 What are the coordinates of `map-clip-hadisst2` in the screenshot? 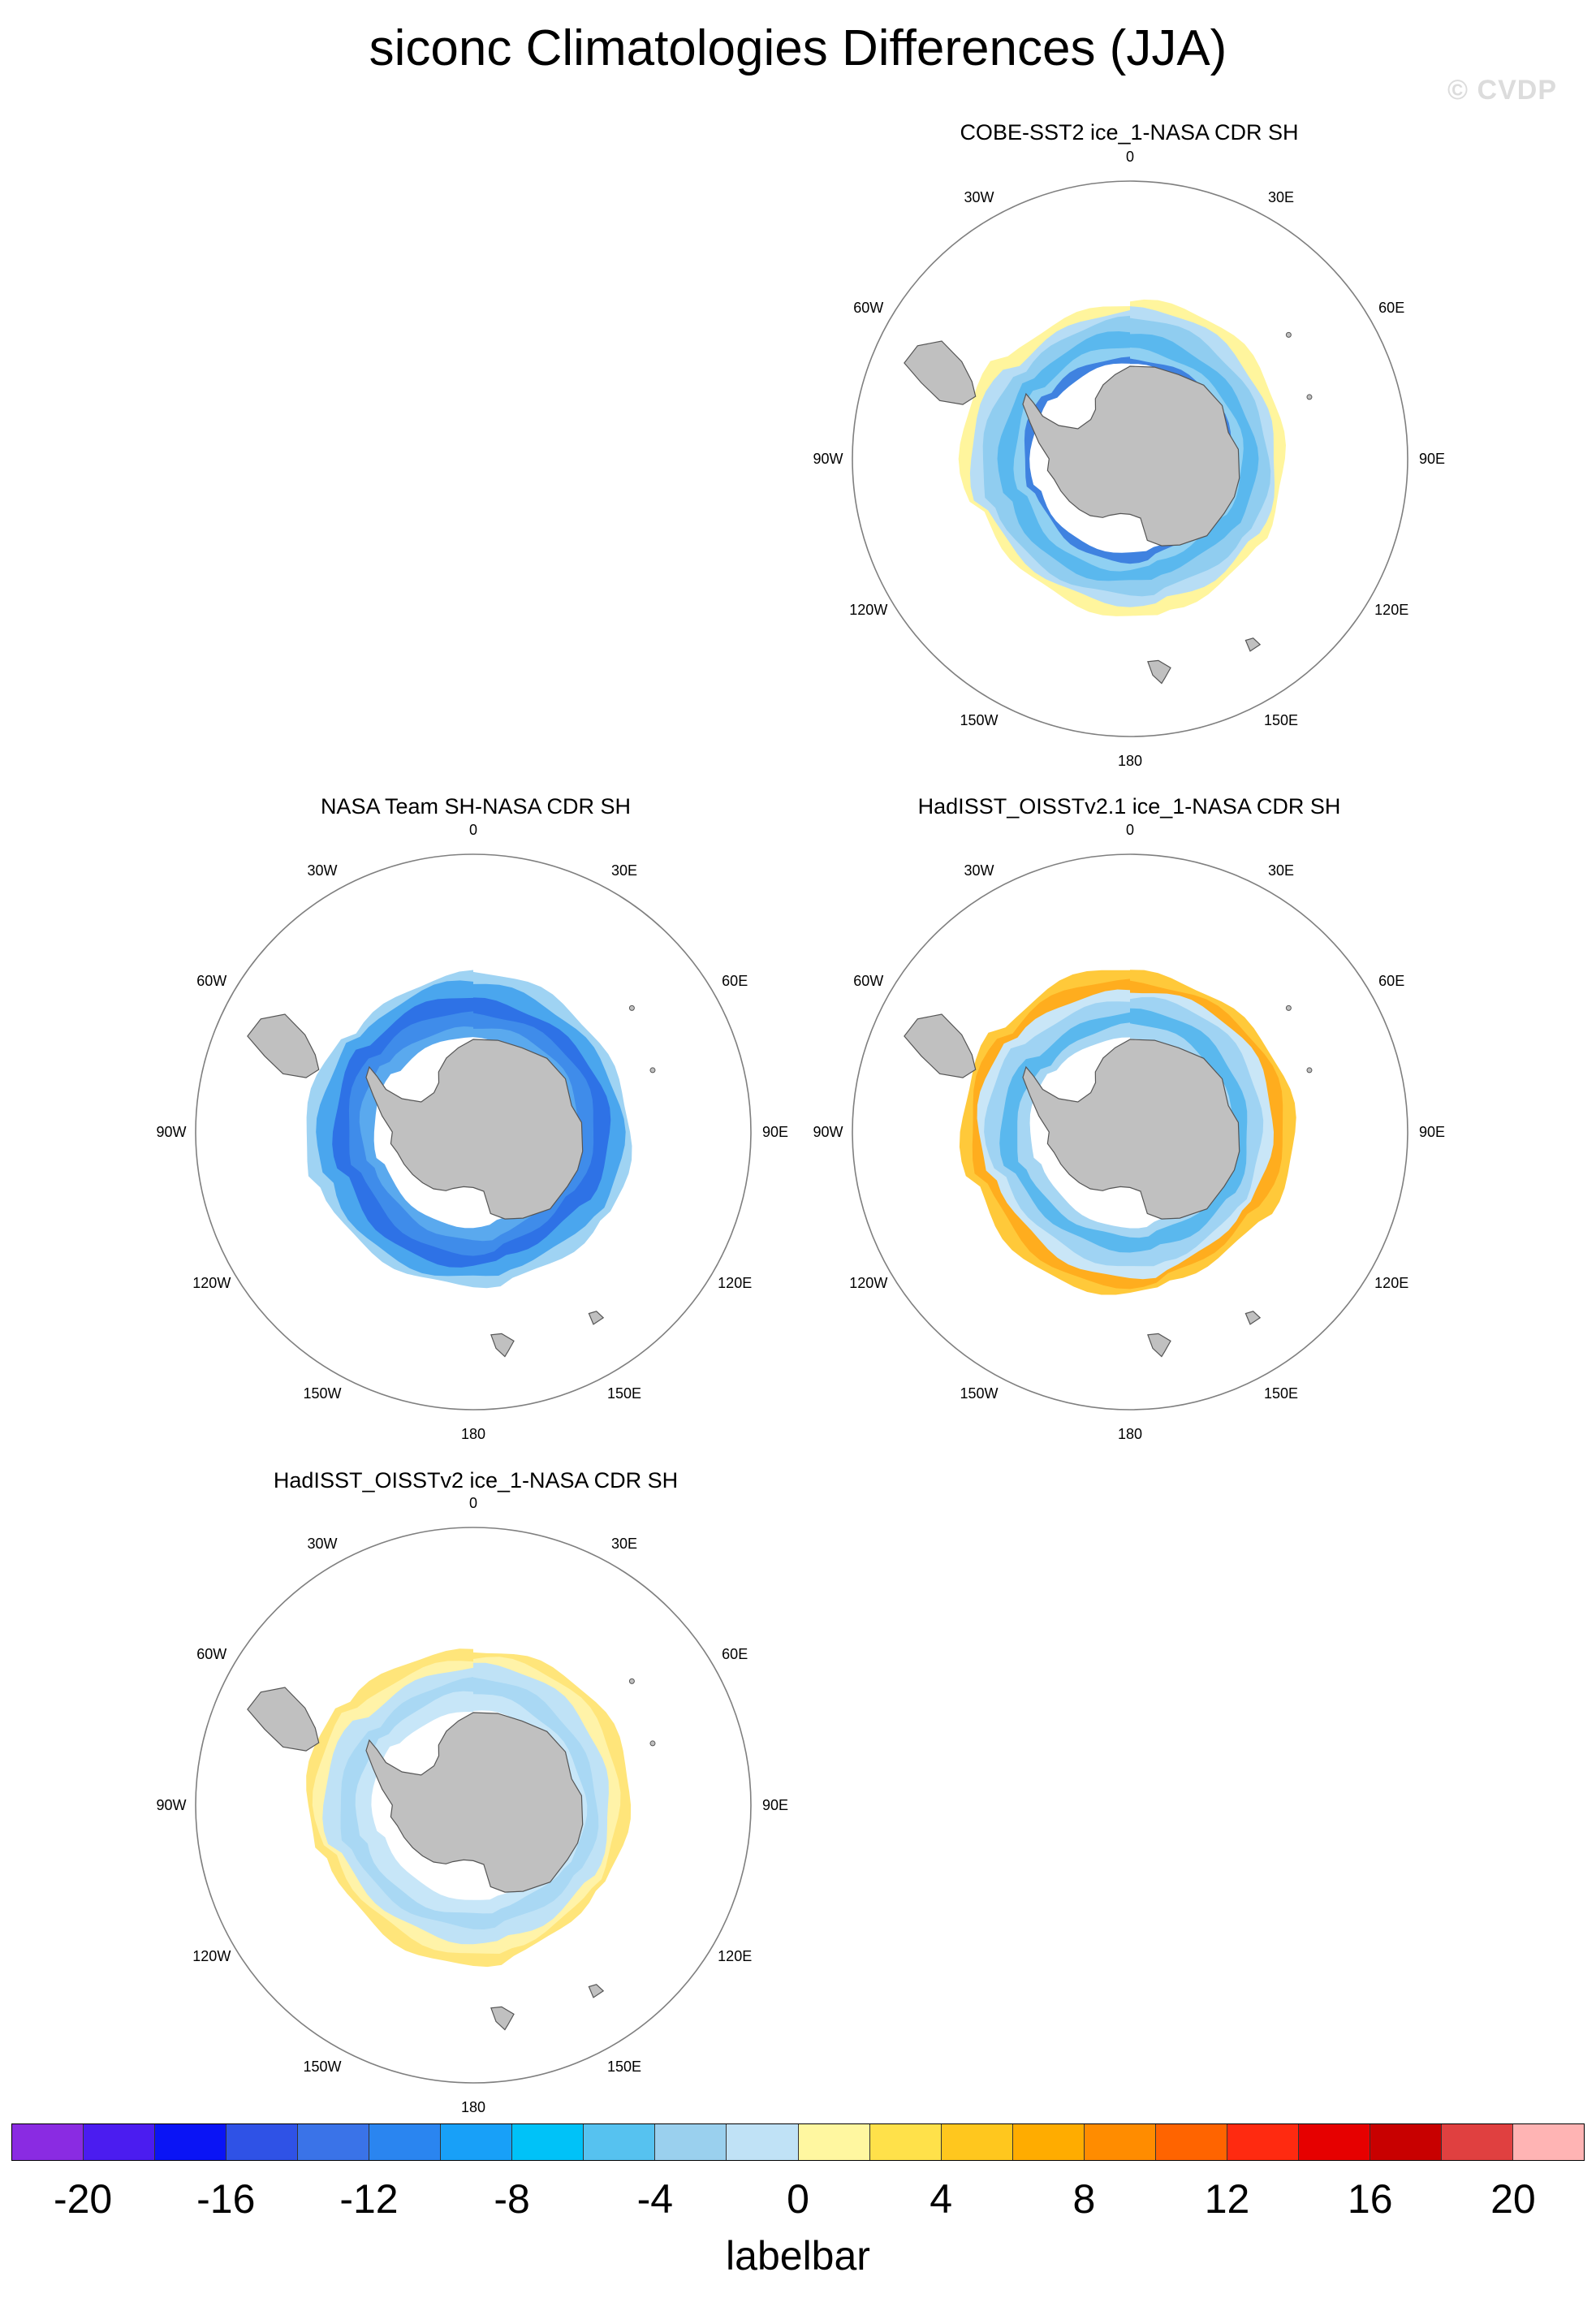 It's located at (452, 1839).